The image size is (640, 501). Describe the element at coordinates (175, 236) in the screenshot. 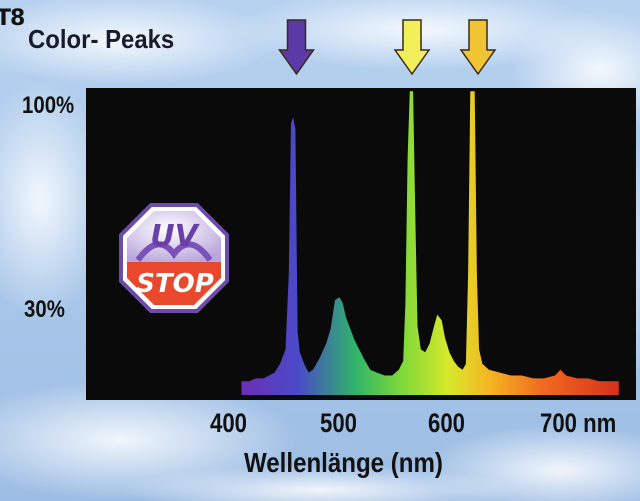

I see `logo-uv-text: UV` at that location.